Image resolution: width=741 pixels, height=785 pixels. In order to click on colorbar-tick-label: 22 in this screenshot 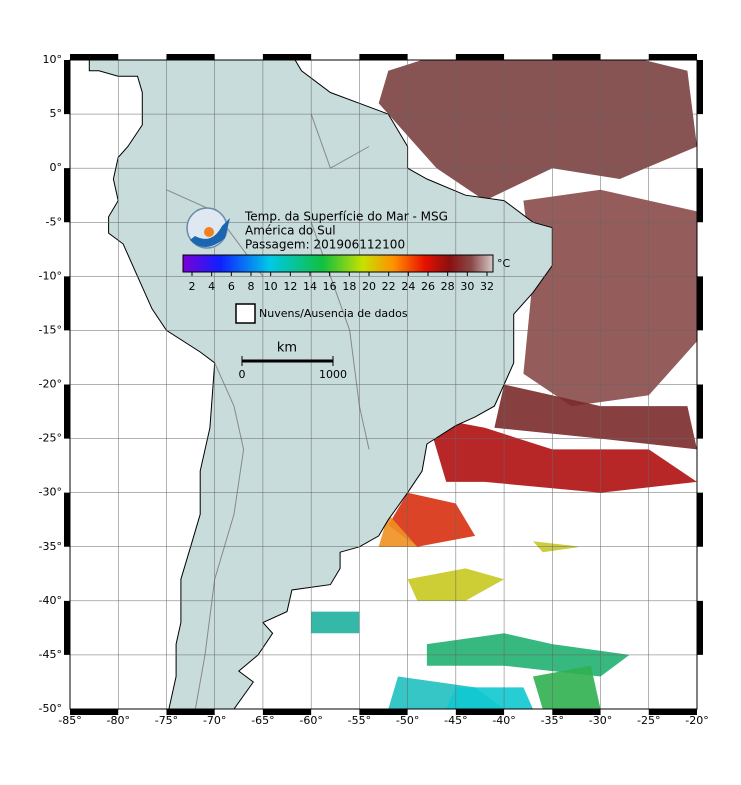, I will do `click(389, 286)`.